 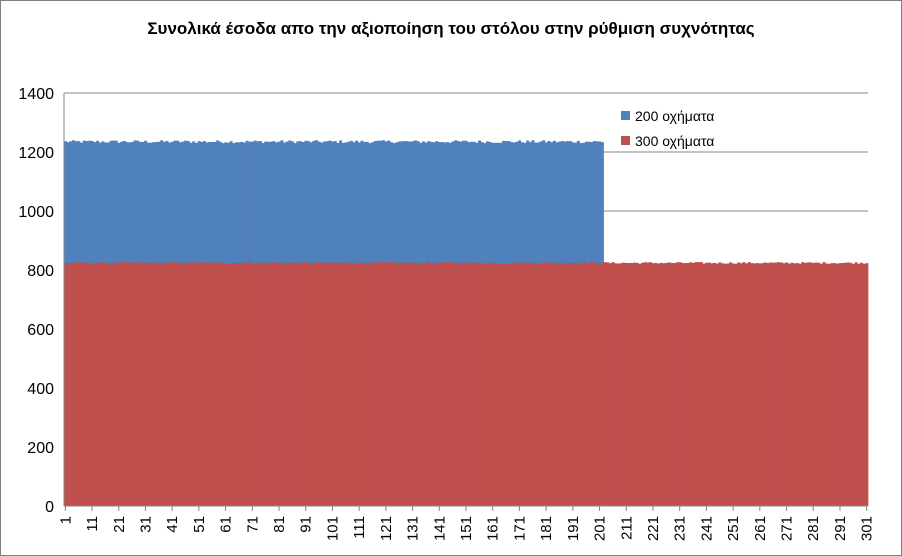 I want to click on x-tick-label: 151, so click(x=466, y=528).